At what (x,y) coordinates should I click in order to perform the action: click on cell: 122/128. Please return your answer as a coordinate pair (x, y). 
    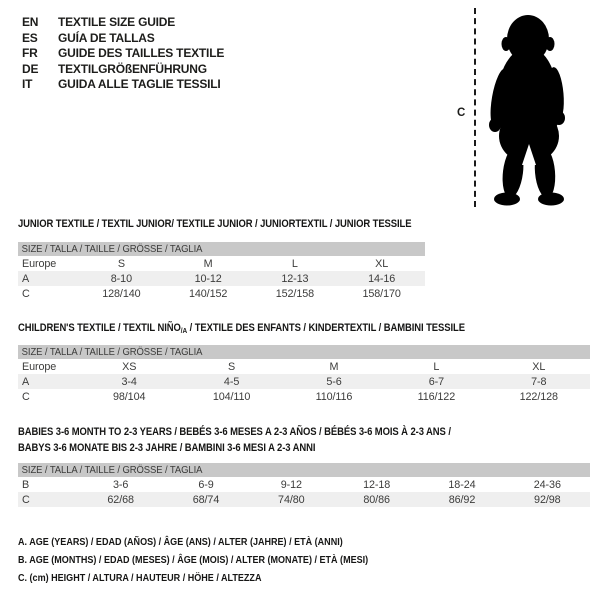
    Looking at the image, I should click on (538, 396).